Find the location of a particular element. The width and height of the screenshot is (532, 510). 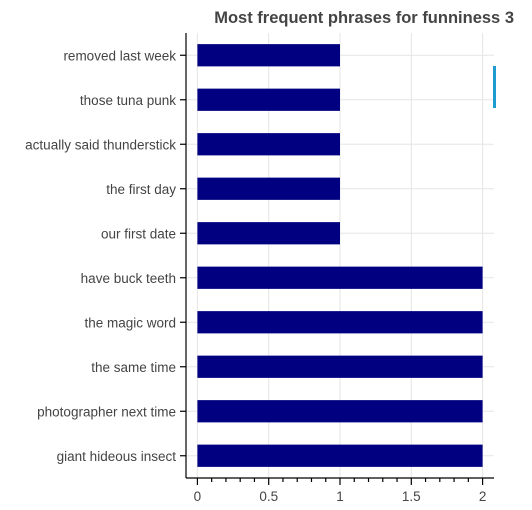

y-tick-label: the first day is located at coordinates (141, 189).